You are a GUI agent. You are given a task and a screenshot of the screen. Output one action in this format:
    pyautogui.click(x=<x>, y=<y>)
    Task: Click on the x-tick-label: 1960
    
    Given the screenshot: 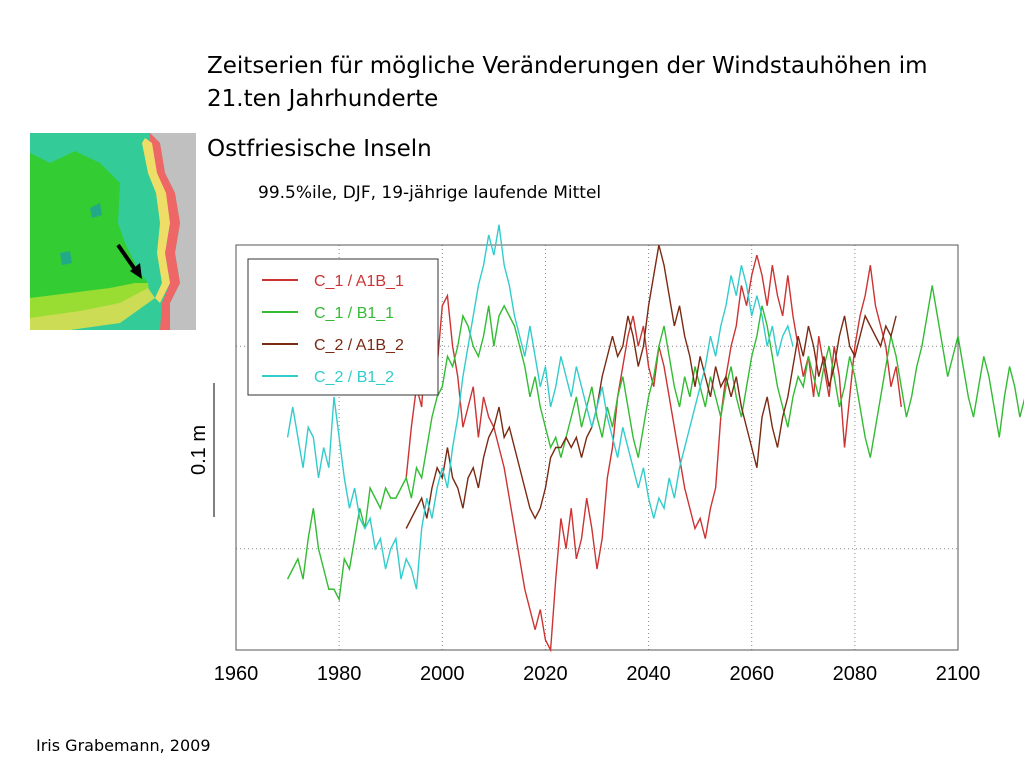 What is the action you would take?
    pyautogui.click(x=236, y=674)
    